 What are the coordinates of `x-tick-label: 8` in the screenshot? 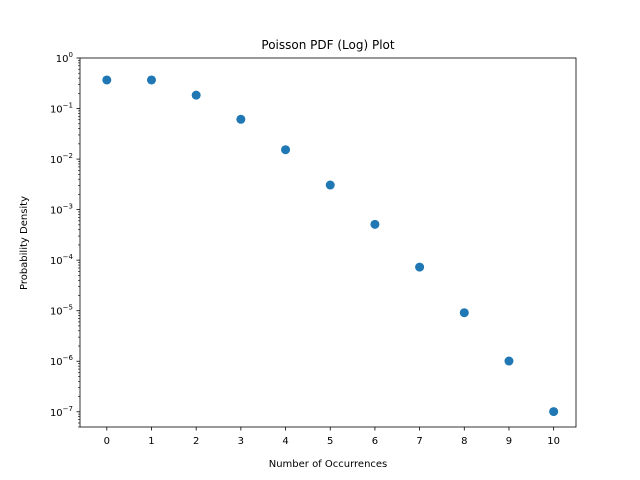 It's located at (464, 441).